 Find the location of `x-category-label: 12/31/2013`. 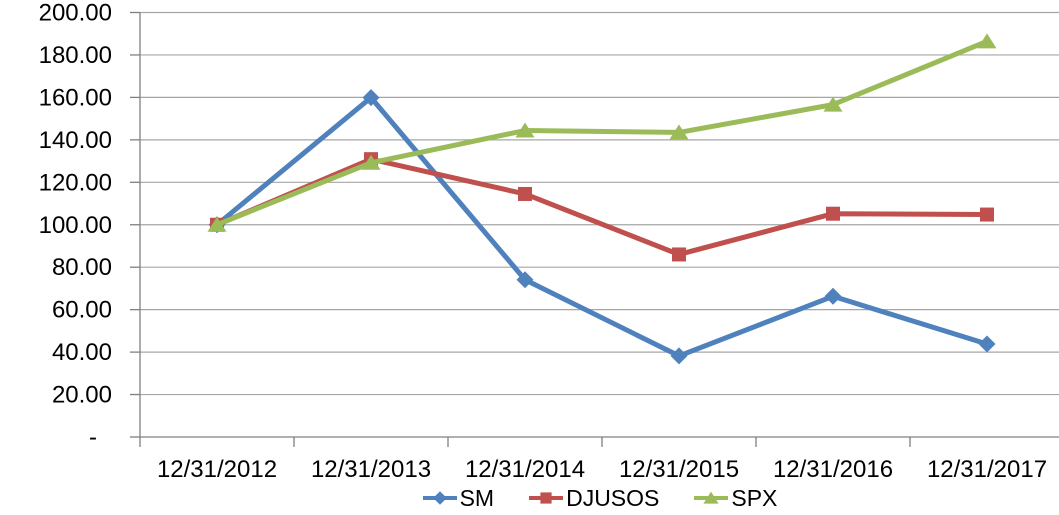

x-category-label: 12/31/2013 is located at coordinates (371, 469).